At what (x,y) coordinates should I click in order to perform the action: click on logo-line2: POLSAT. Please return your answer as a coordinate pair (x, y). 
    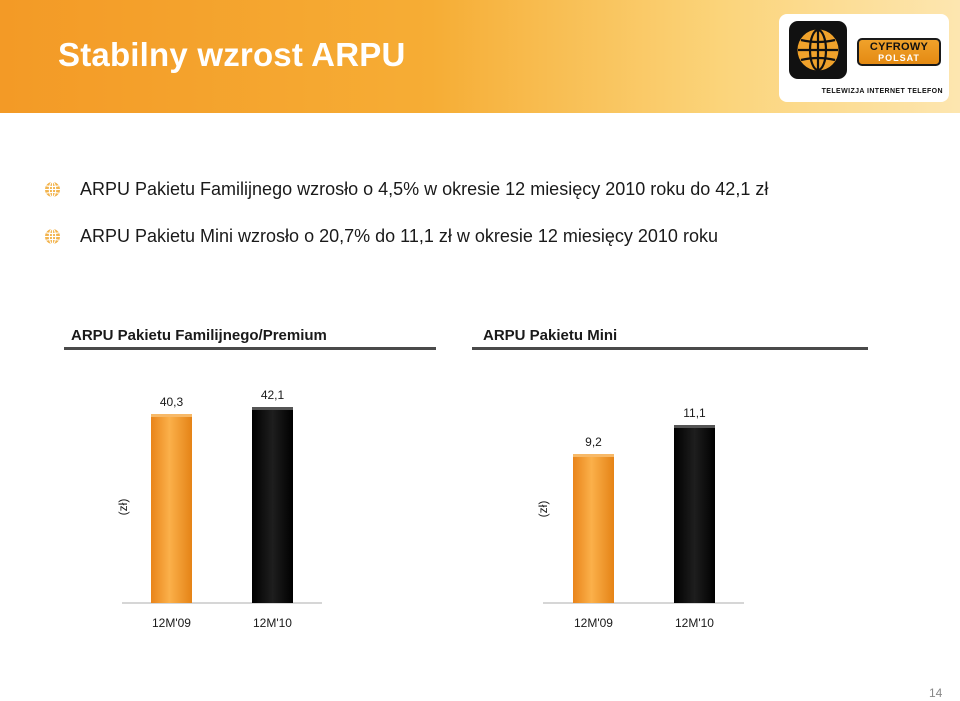
    Looking at the image, I should click on (899, 58).